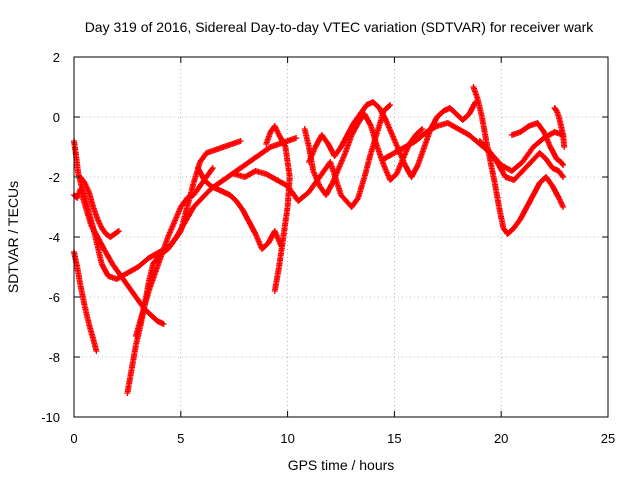  I want to click on x-tick-label: 0, so click(73, 438).